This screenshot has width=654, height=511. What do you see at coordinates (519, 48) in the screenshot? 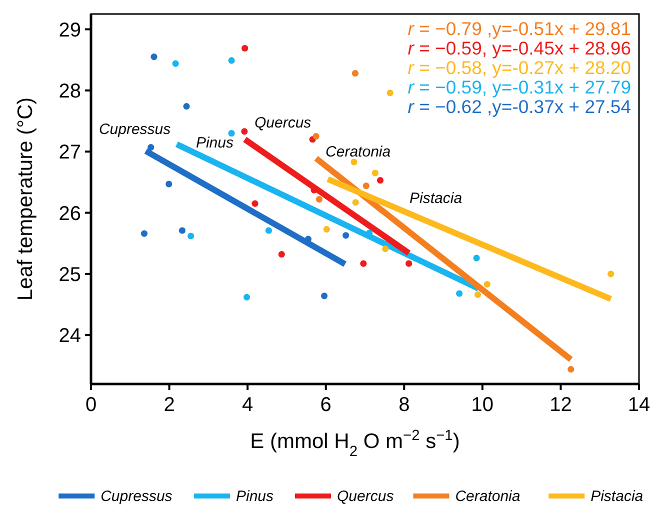
I see `annotation: r = −0.59, y=-0.45x + 28.96` at bounding box center [519, 48].